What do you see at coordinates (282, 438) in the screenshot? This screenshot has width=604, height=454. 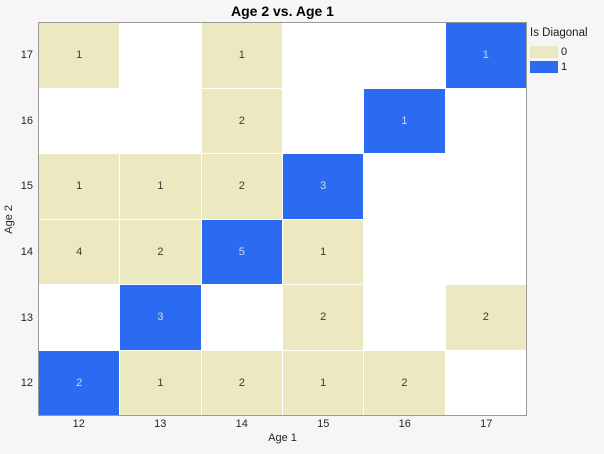 I see `x-axis-title: Age 1` at bounding box center [282, 438].